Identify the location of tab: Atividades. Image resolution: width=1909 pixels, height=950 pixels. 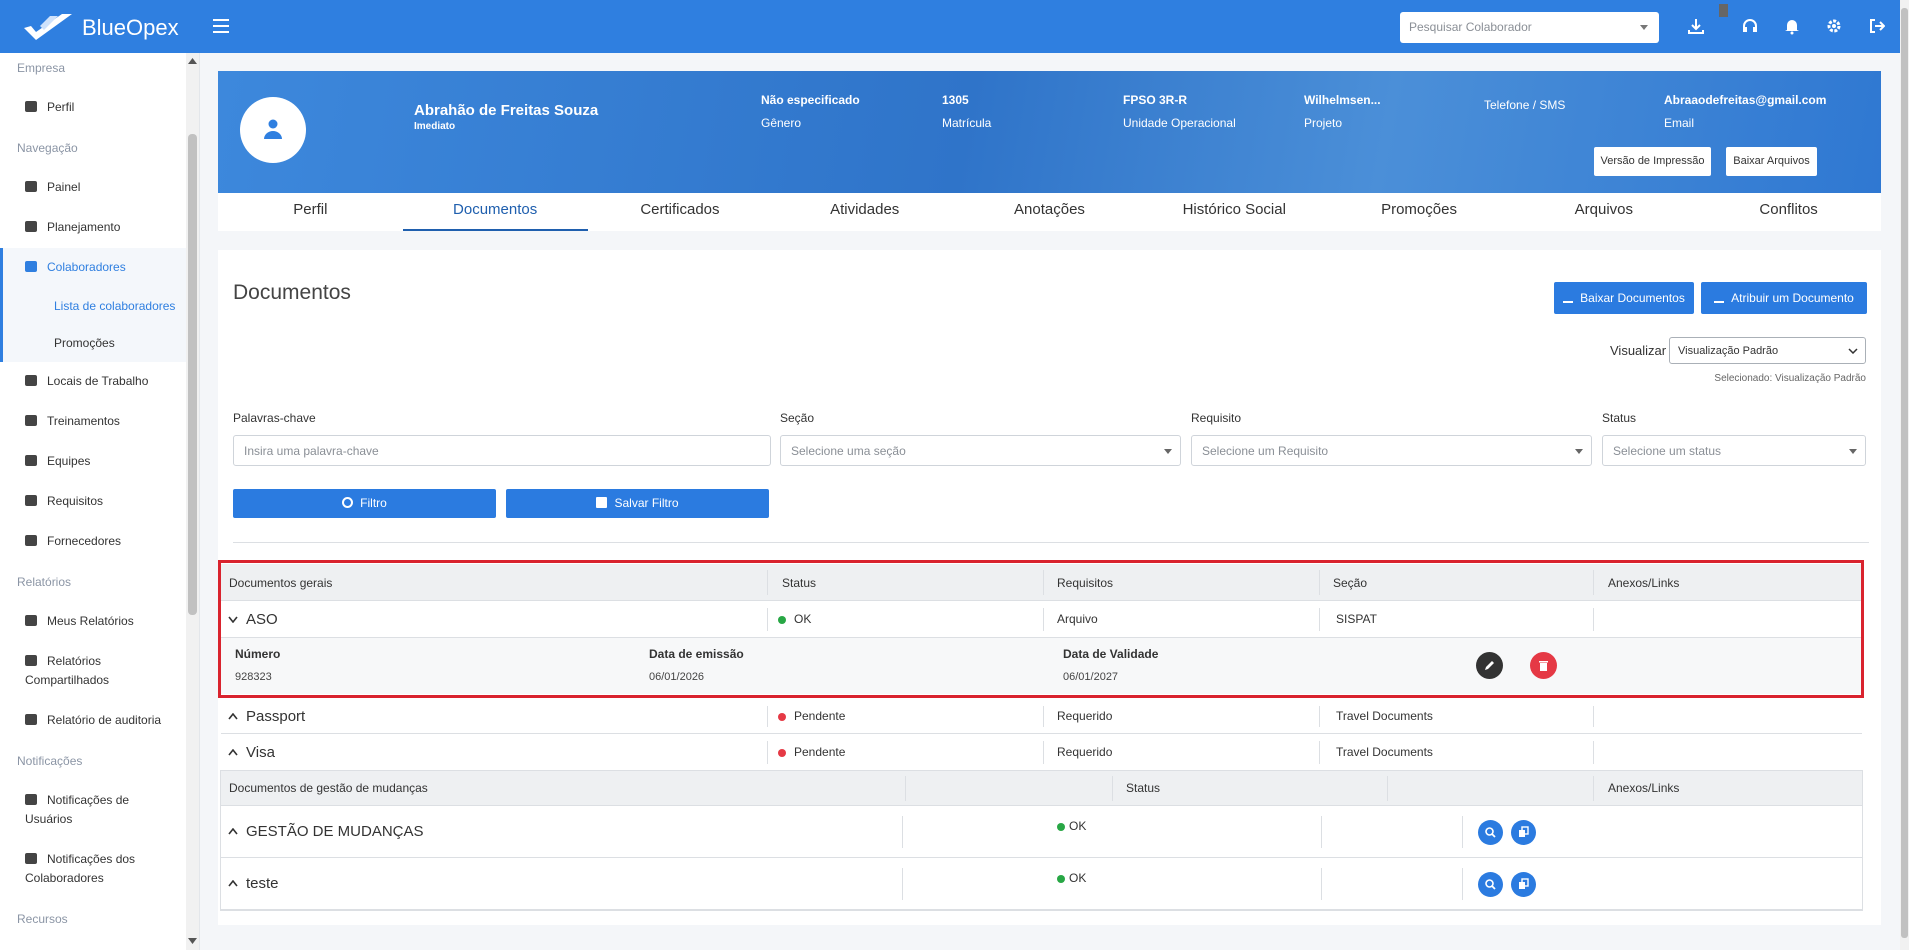
(865, 209).